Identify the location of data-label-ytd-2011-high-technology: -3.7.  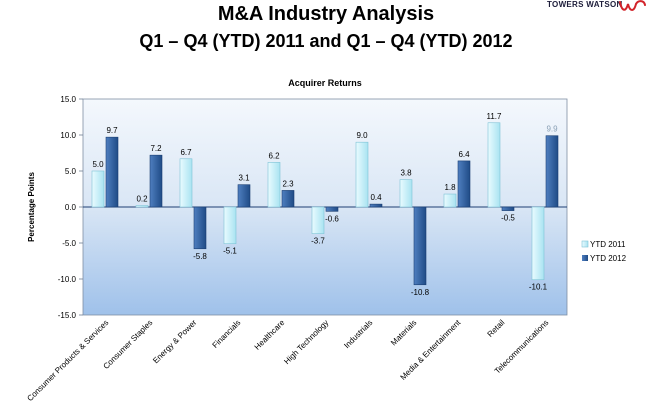
(318, 241).